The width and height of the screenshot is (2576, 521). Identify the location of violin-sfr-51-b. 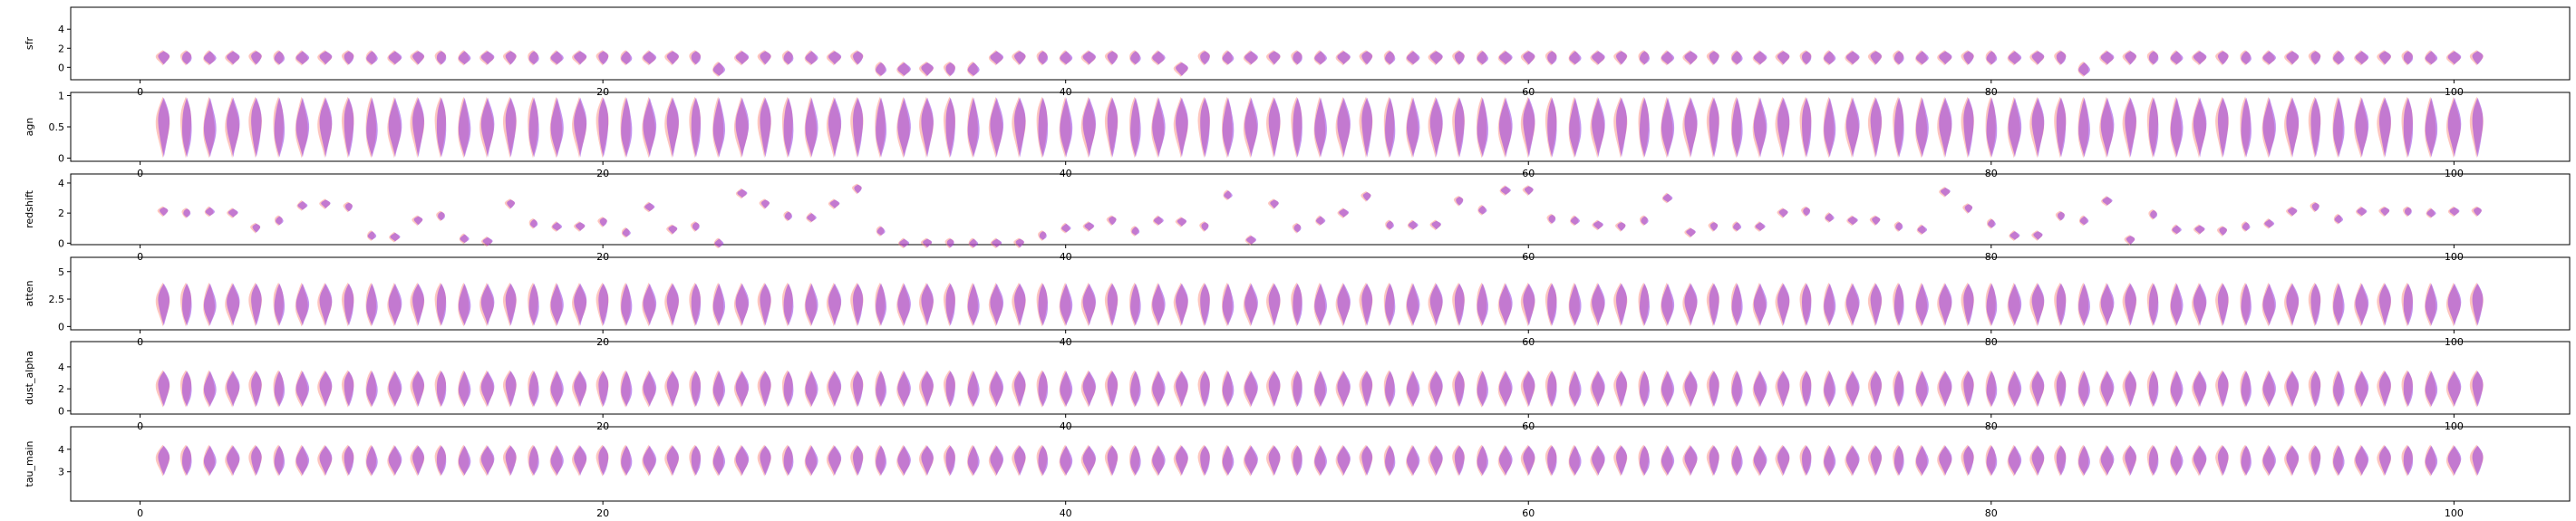
(1320, 58).